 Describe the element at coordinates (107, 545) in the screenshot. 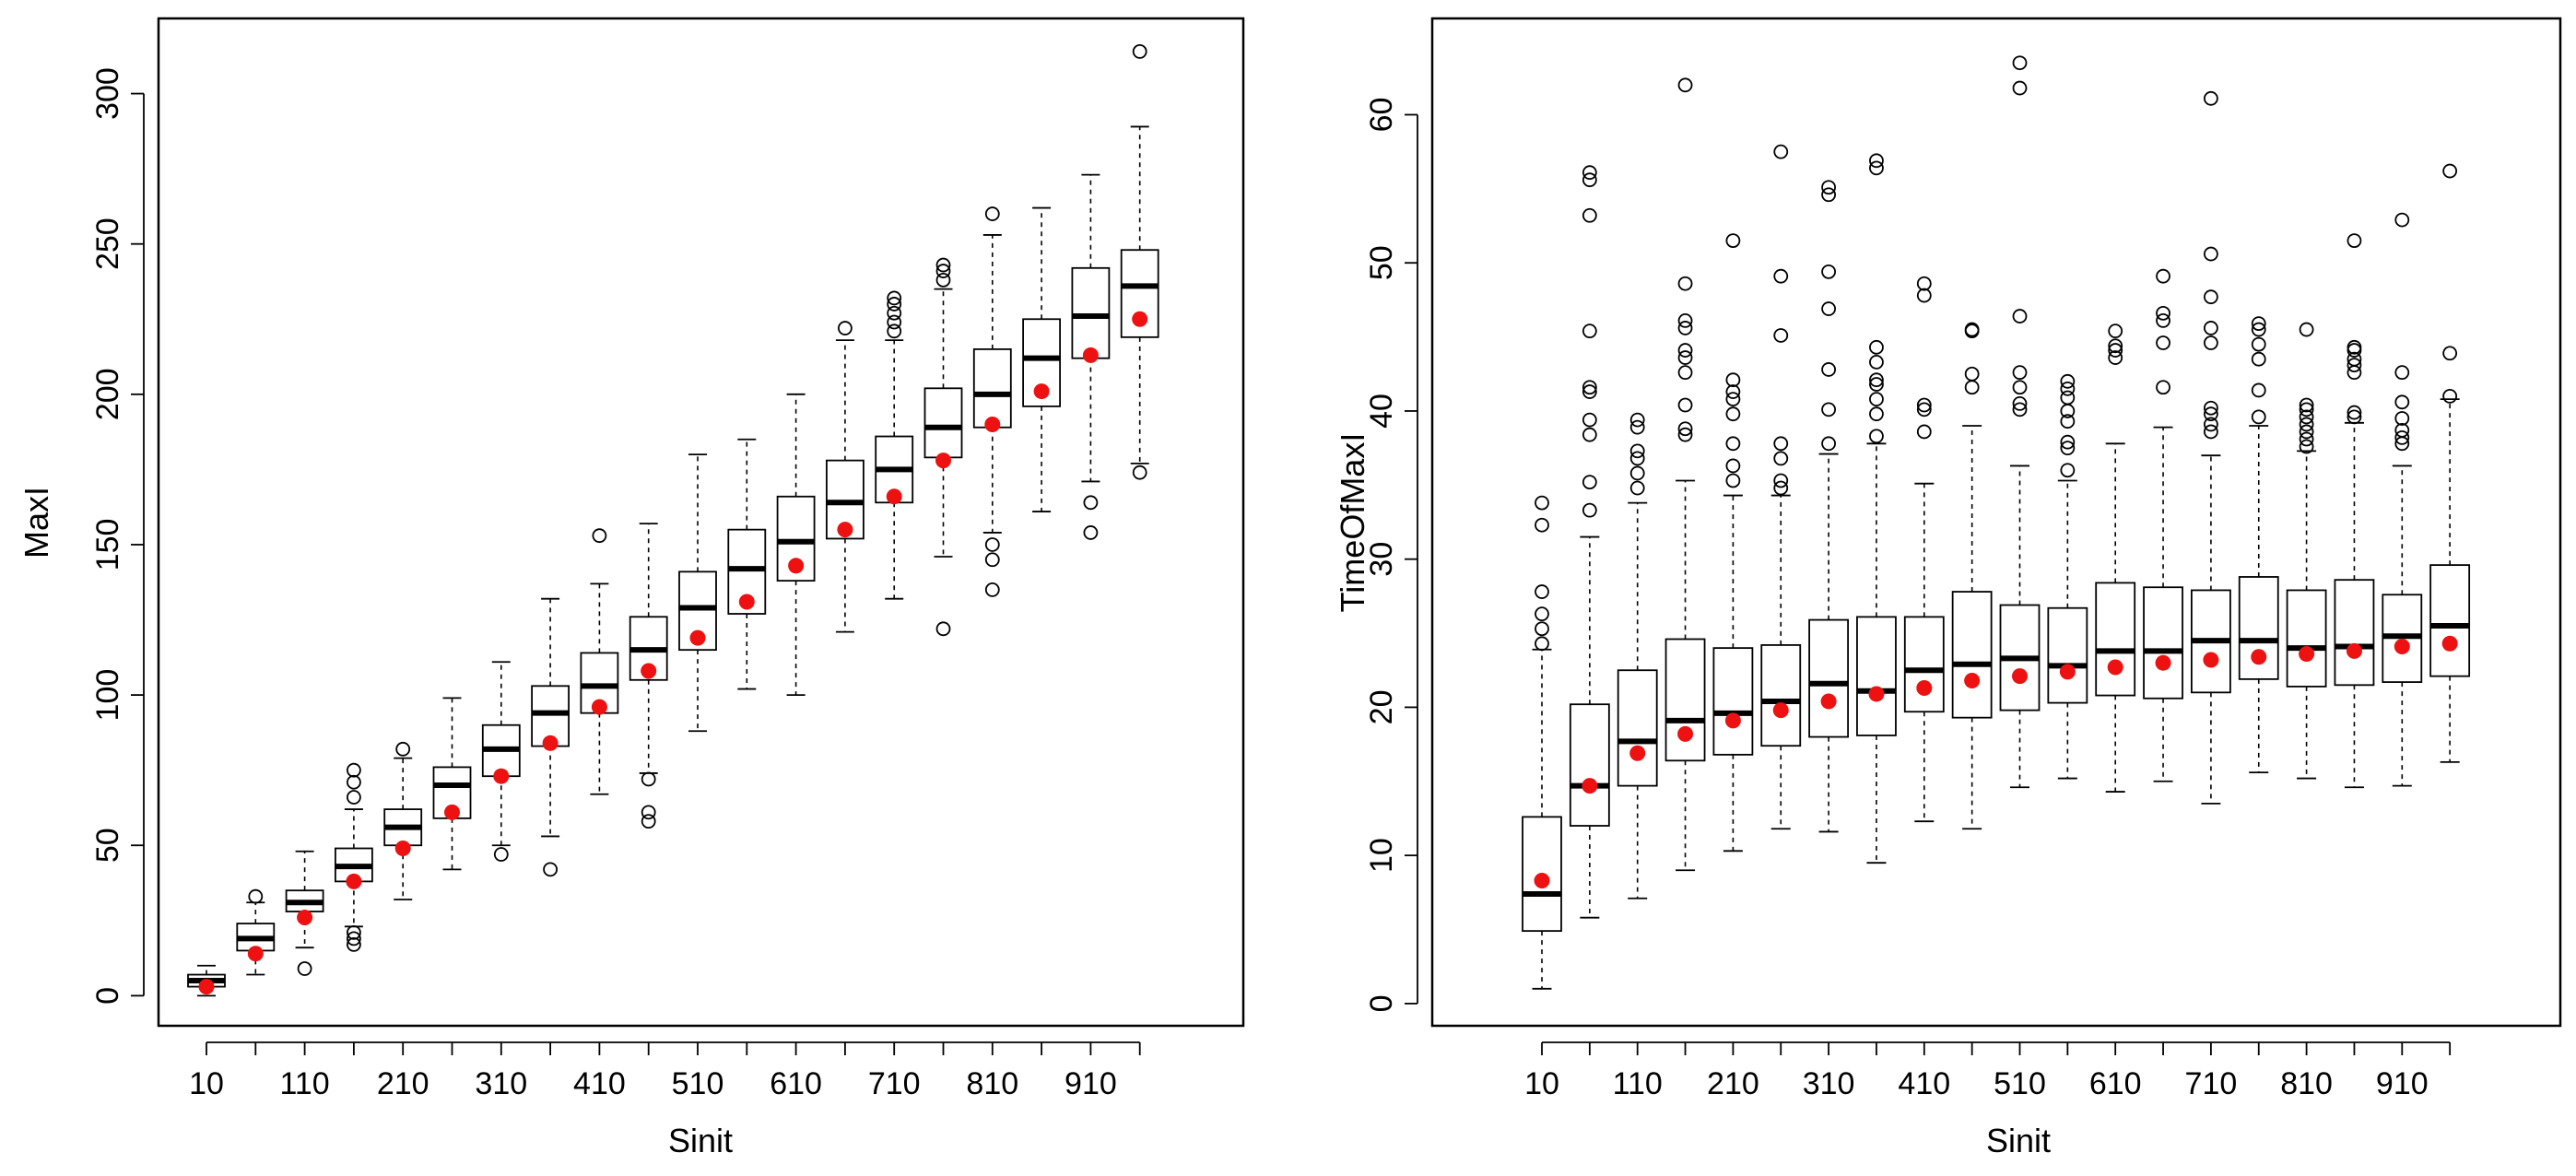

I see `y-tick-label: 150` at that location.